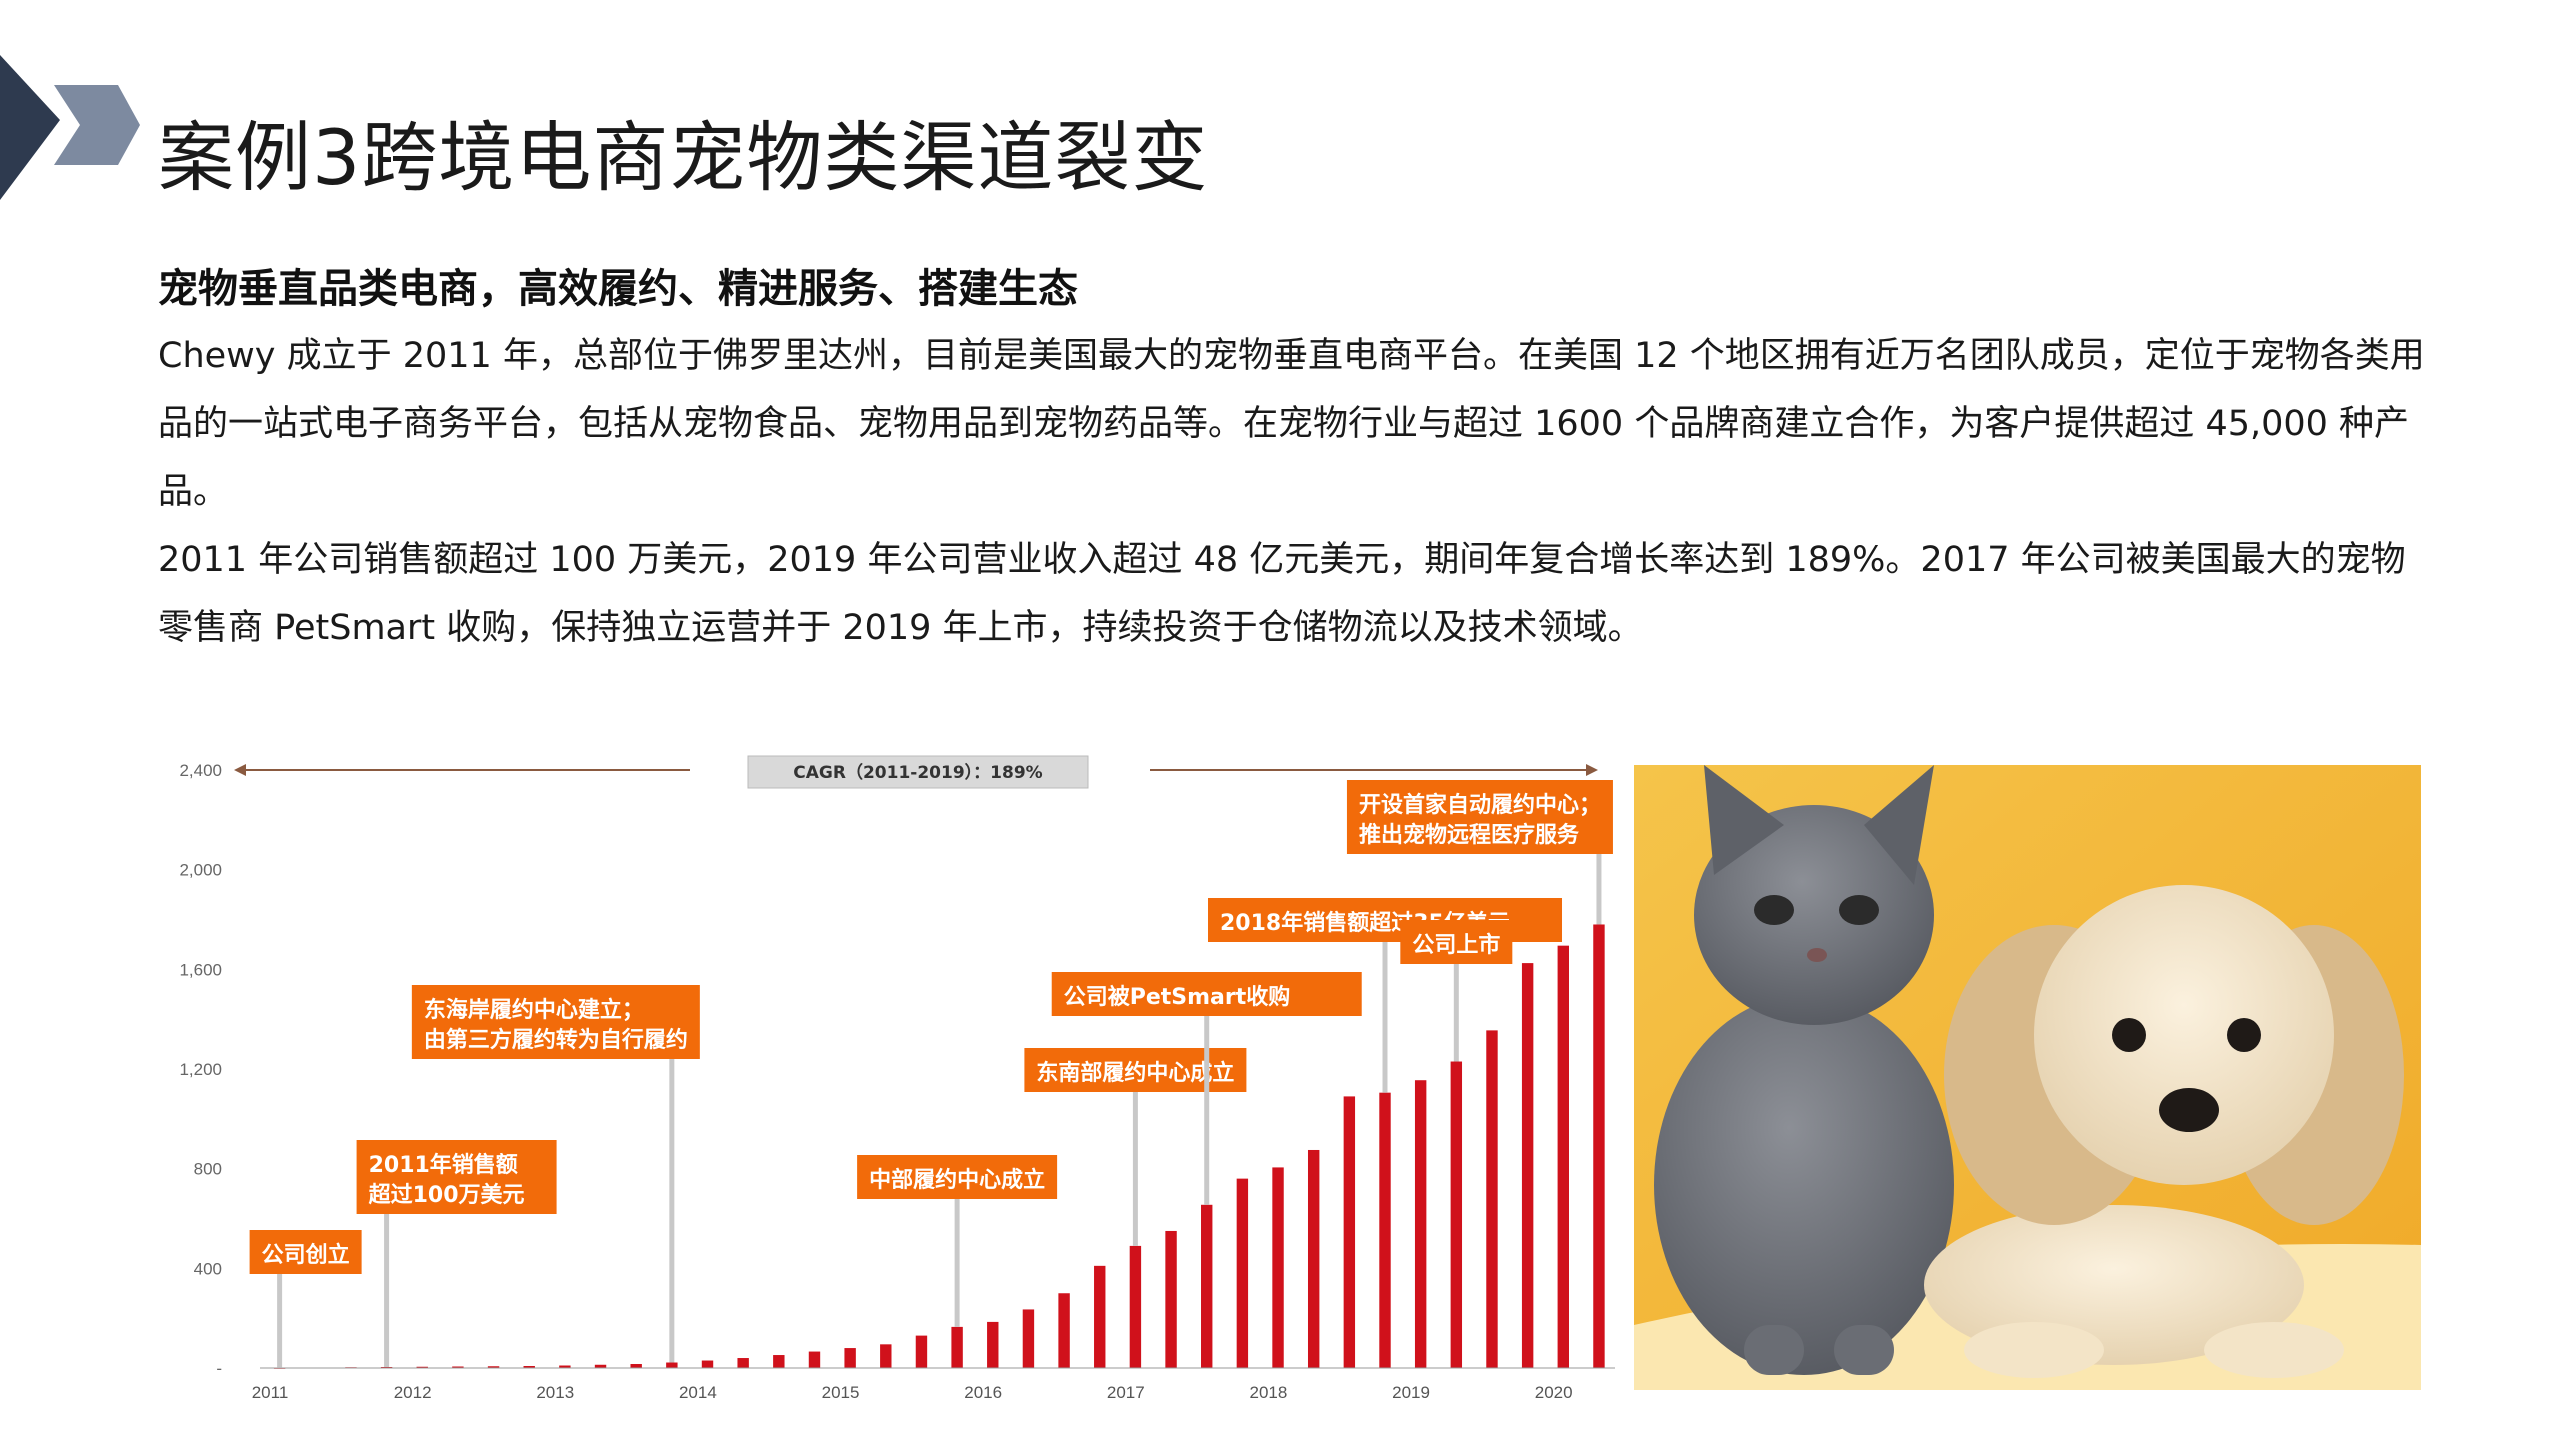 This screenshot has width=2560, height=1440. What do you see at coordinates (1269, 1392) in the screenshot?
I see `x-tick-label: 2018` at bounding box center [1269, 1392].